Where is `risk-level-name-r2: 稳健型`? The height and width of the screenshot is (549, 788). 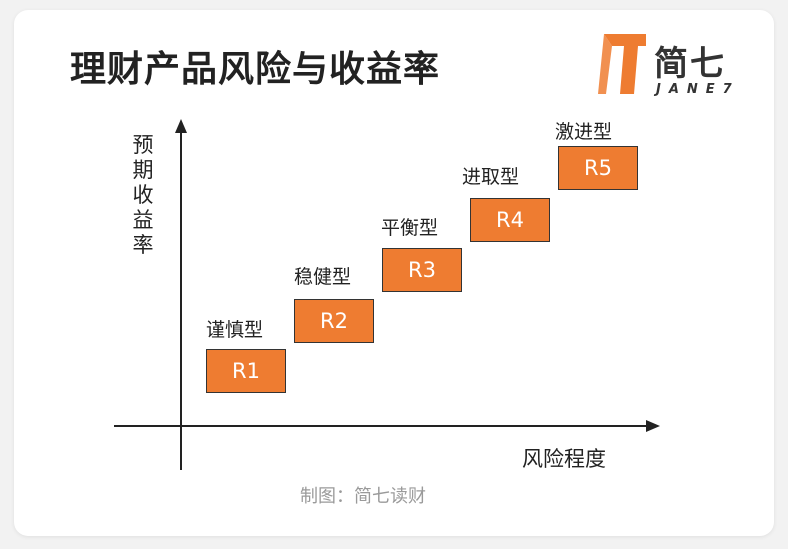 risk-level-name-r2: 稳健型 is located at coordinates (323, 277).